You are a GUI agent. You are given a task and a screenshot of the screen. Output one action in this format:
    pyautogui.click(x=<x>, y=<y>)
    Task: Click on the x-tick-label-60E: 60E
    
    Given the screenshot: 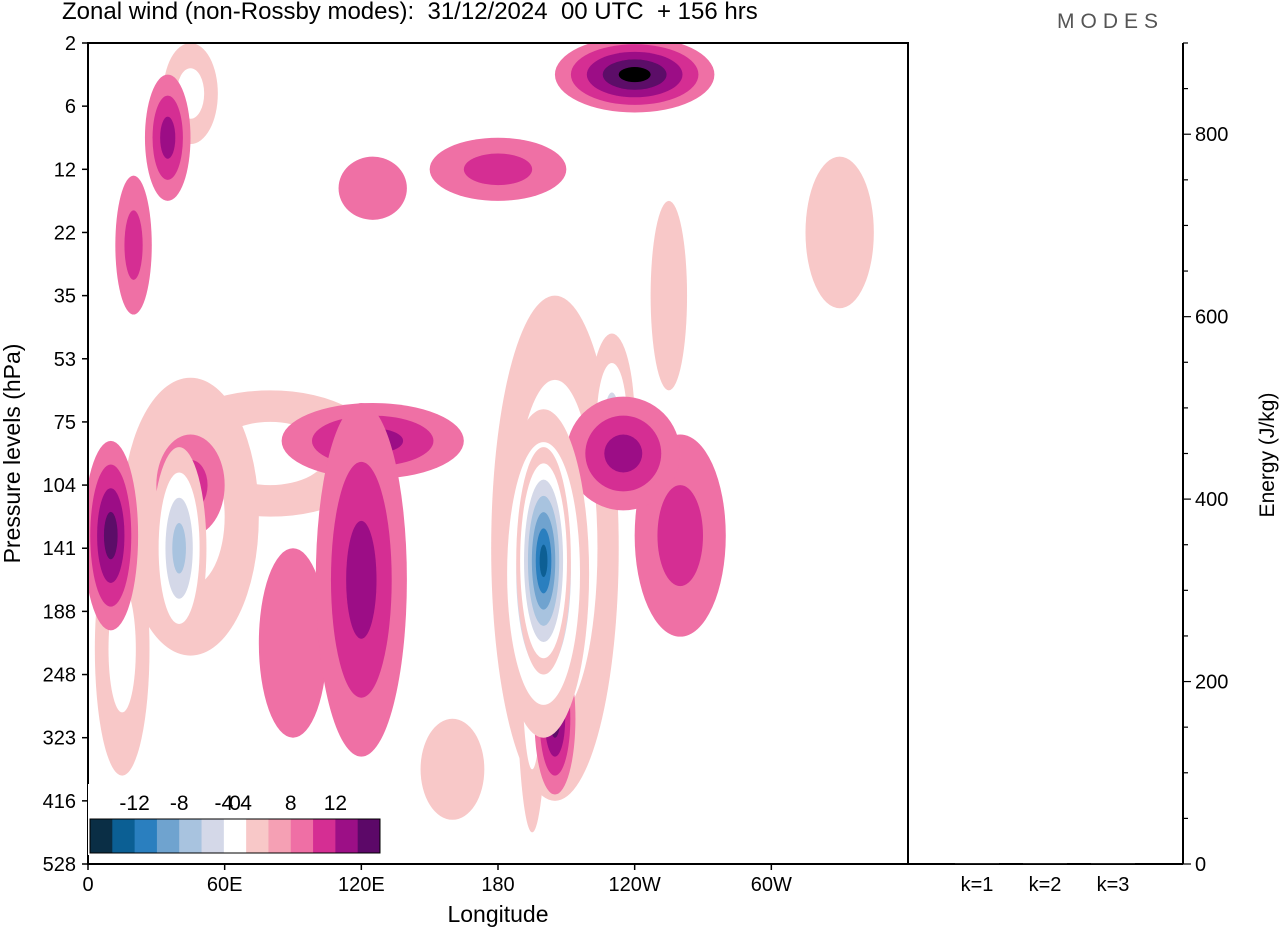 What is the action you would take?
    pyautogui.click(x=225, y=885)
    